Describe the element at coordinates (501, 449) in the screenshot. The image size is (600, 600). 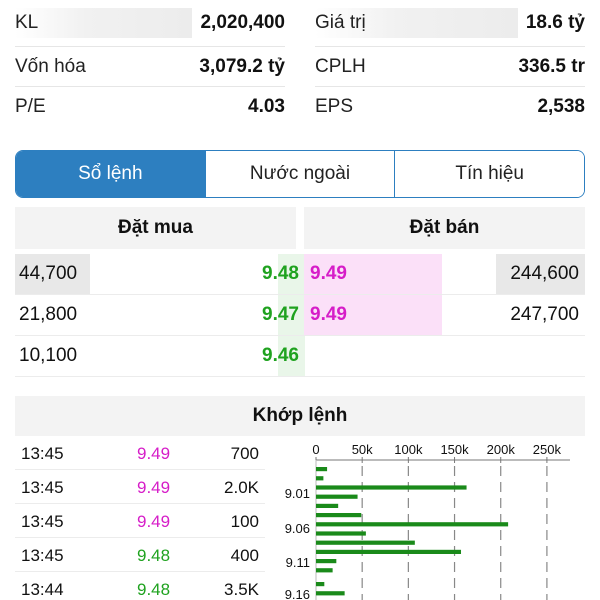
I see `chart-x-tick-label: 200k` at that location.